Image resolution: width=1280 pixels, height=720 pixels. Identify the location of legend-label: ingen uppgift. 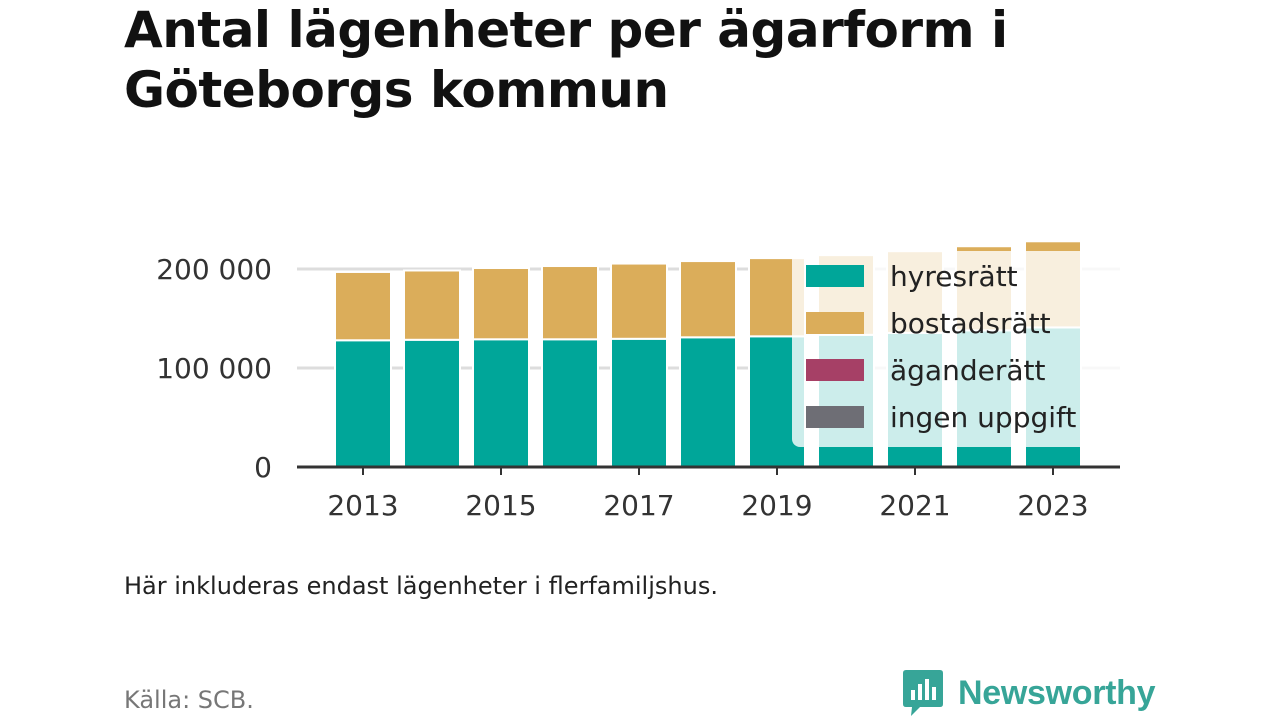
(983, 417).